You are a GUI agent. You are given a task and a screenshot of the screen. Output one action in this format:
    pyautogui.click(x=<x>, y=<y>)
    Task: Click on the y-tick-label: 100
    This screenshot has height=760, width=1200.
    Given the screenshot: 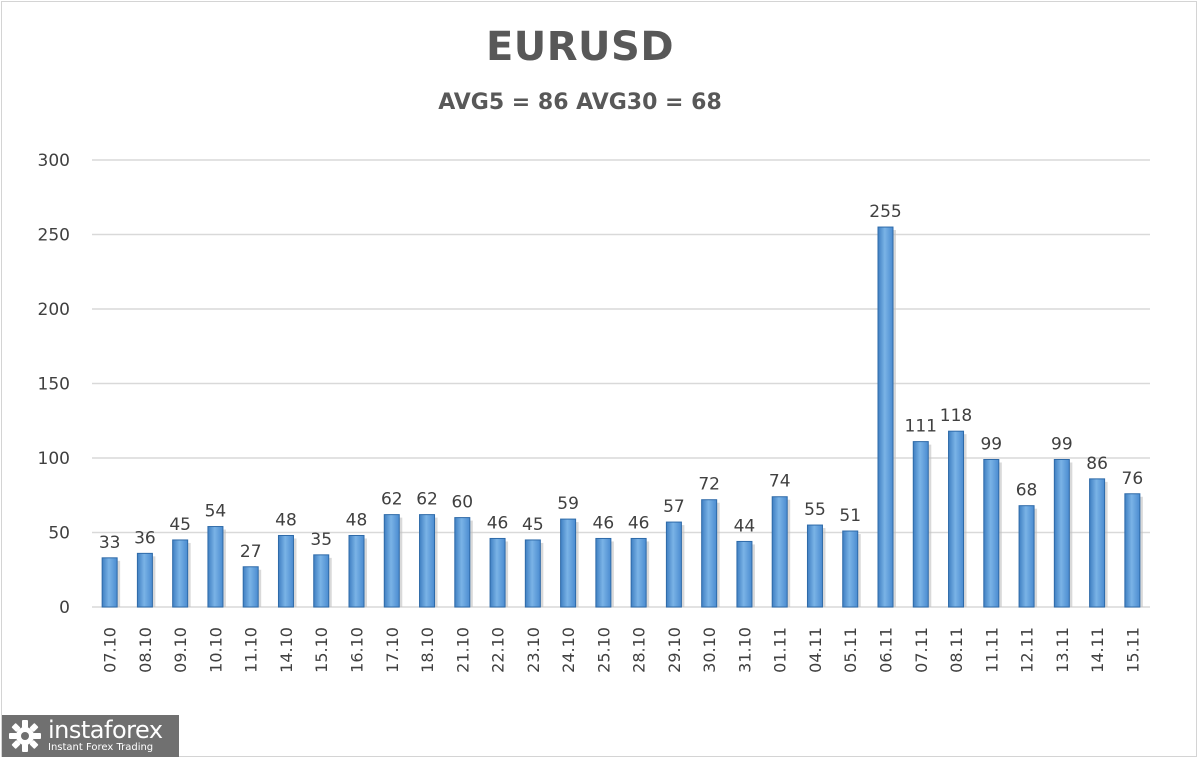 What is the action you would take?
    pyautogui.click(x=54, y=459)
    